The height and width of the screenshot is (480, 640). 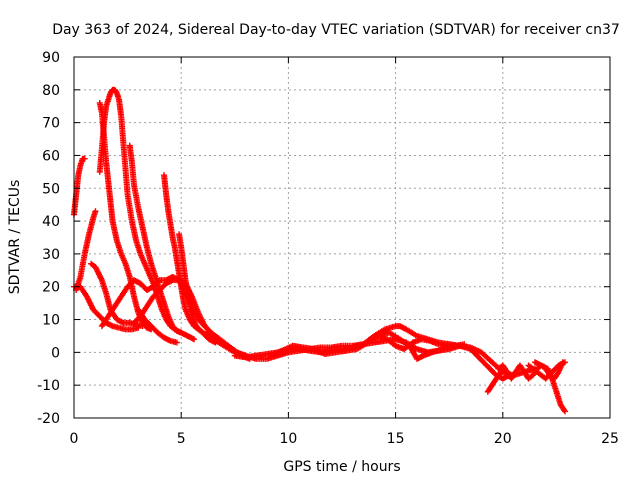 What do you see at coordinates (48, 386) in the screenshot?
I see `y-tick-label: -10` at bounding box center [48, 386].